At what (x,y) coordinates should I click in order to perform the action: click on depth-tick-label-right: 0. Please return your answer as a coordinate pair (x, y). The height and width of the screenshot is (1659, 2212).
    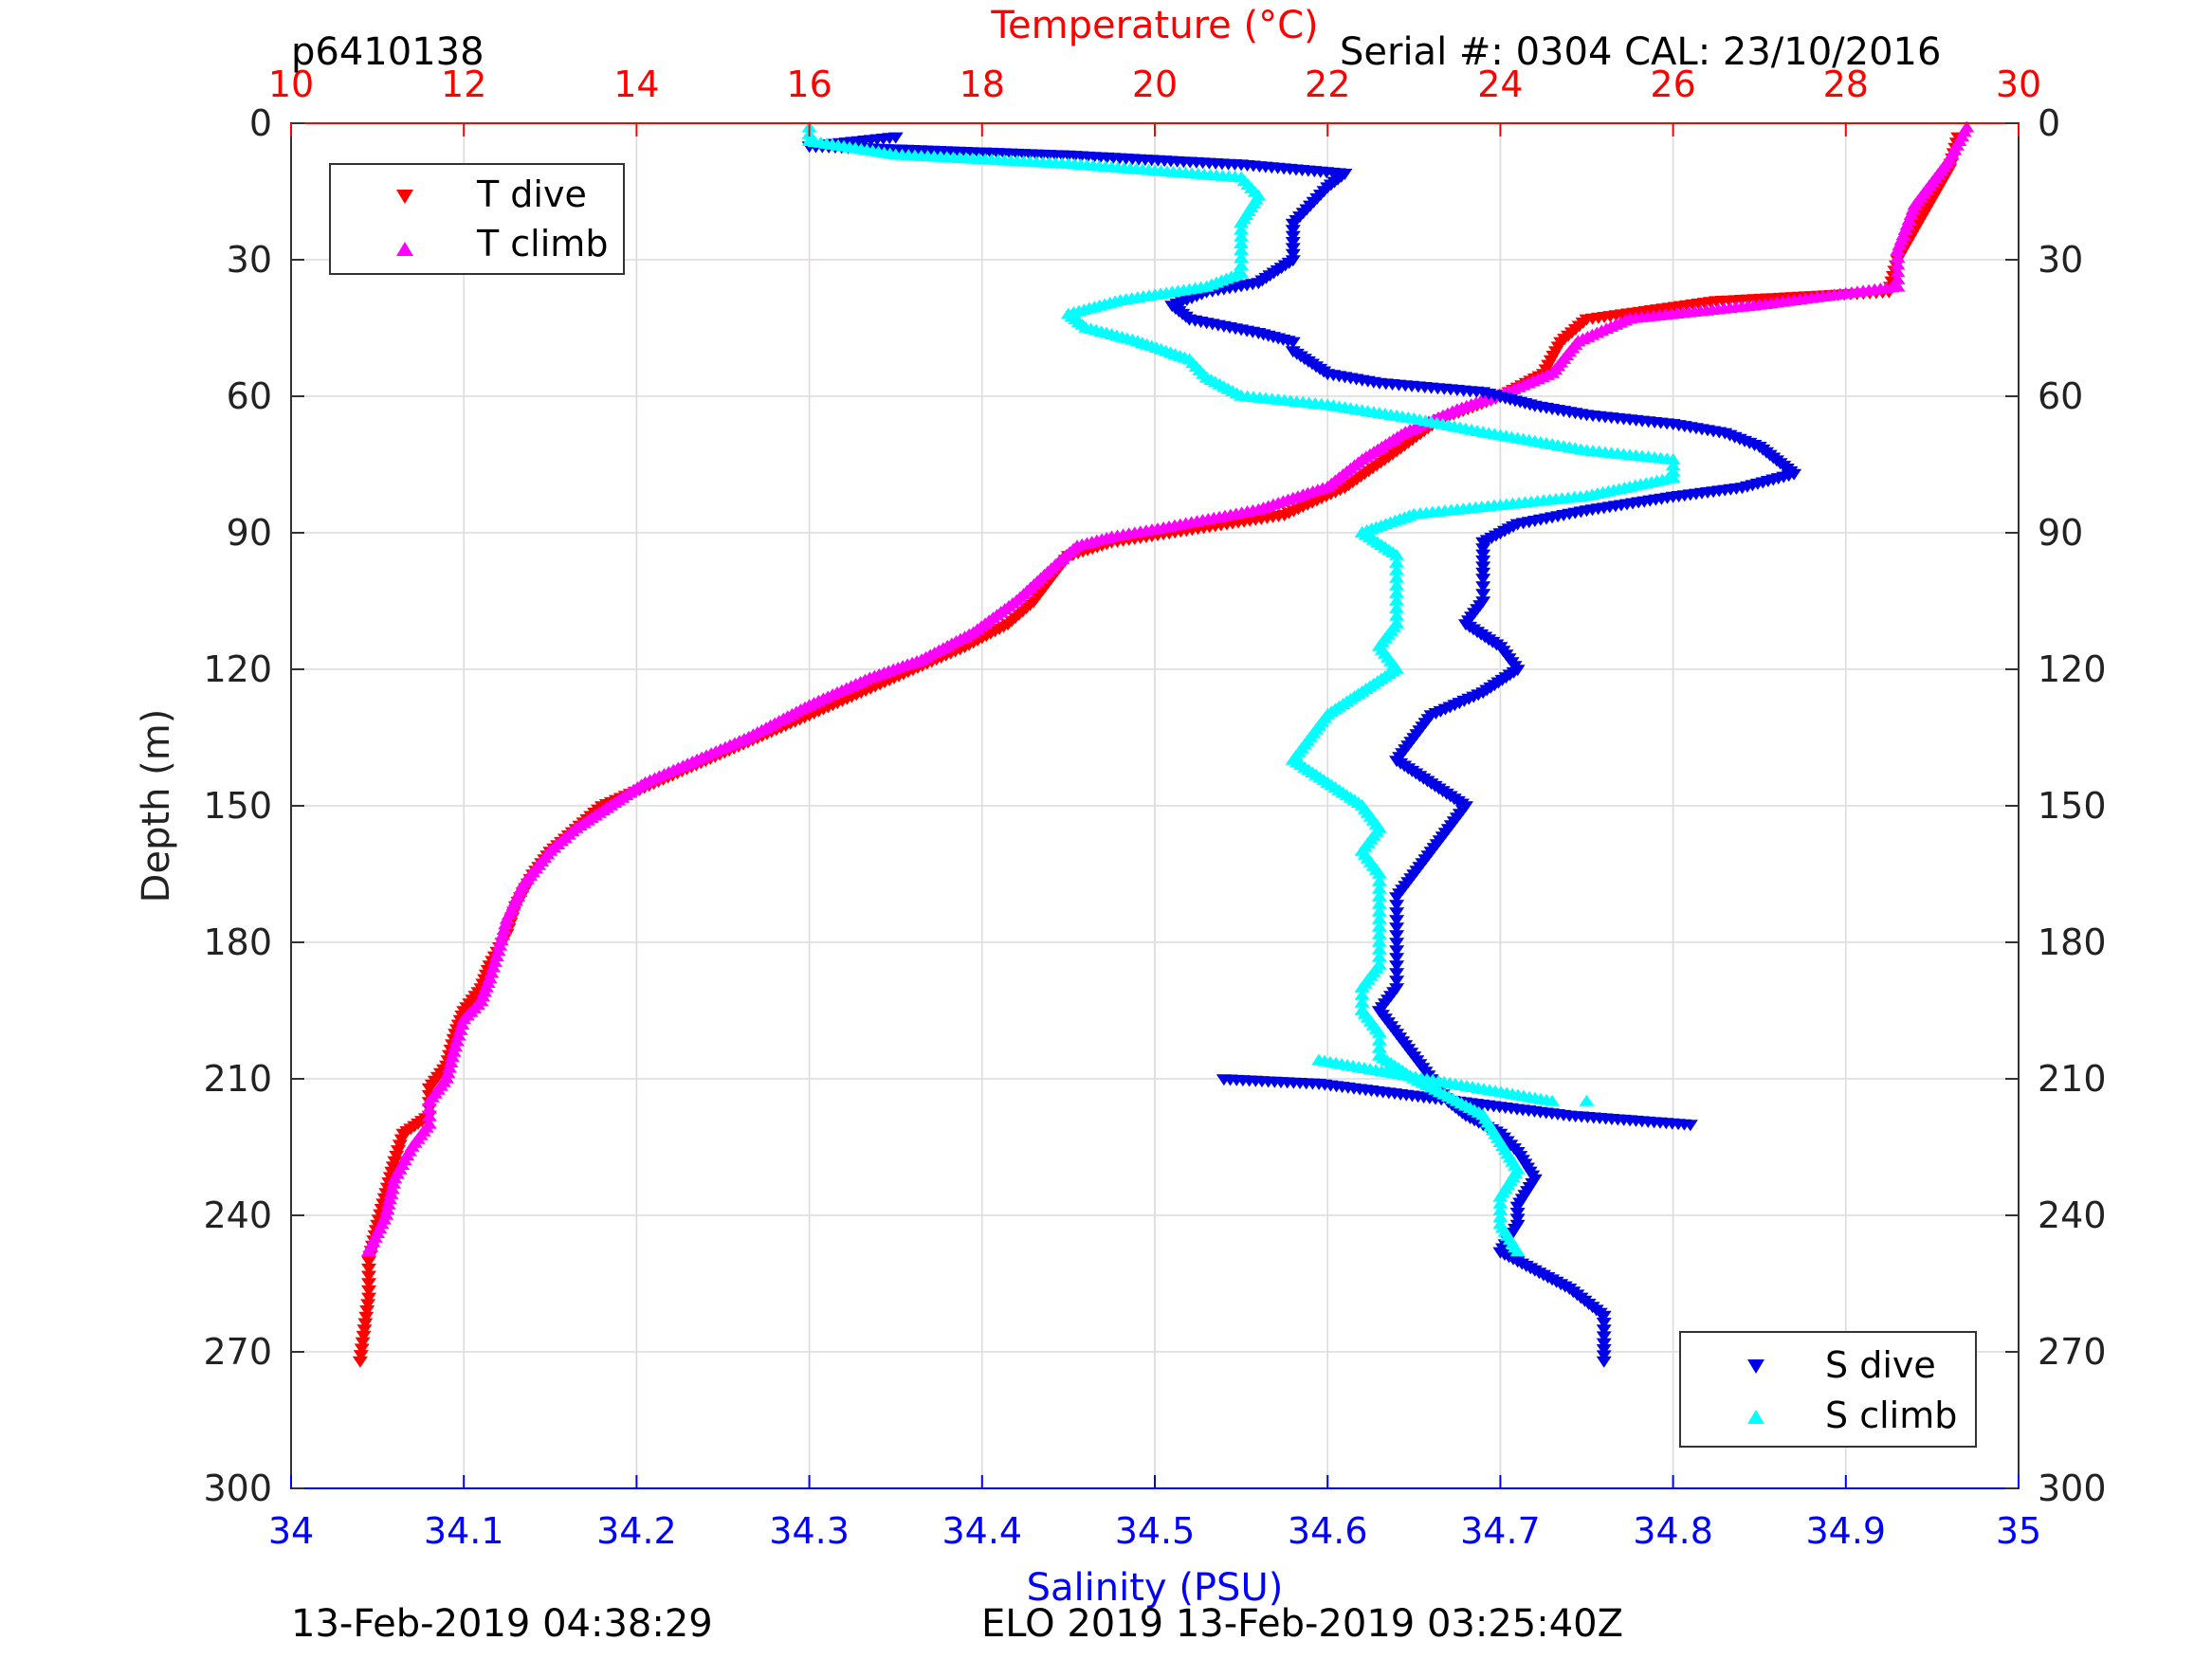
    Looking at the image, I should click on (2049, 123).